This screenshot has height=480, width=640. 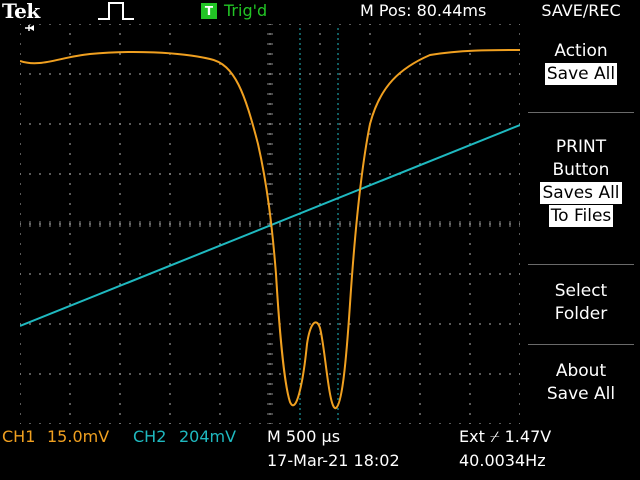 What do you see at coordinates (581, 147) in the screenshot?
I see `menu-print-line1: PRINT` at bounding box center [581, 147].